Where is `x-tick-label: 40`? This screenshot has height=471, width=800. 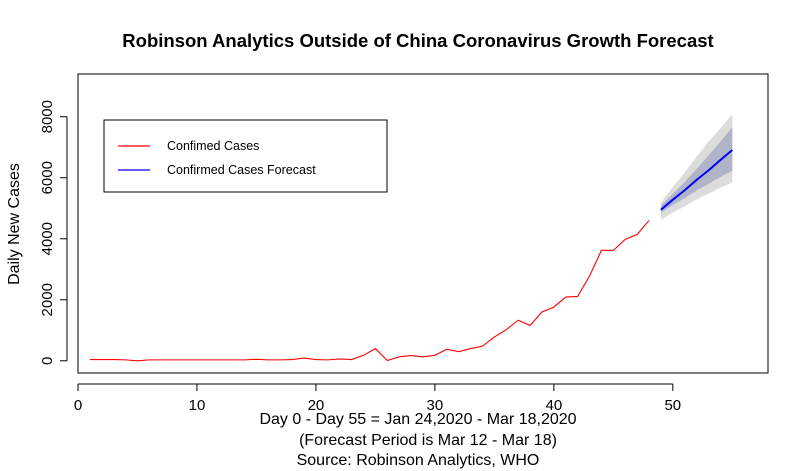
x-tick-label: 40 is located at coordinates (554, 405).